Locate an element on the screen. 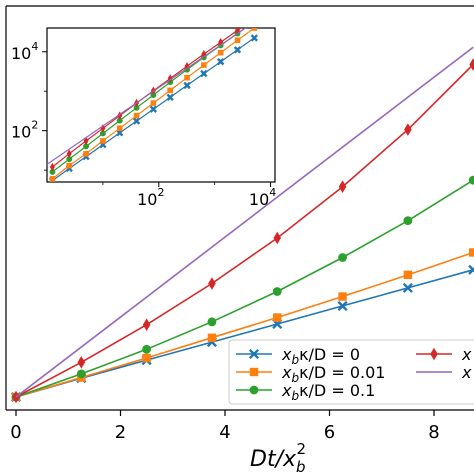 Image resolution: width=474 pixels, height=474 pixels. legend-item-1-label: xbκ/D = 0.01 is located at coordinates (333, 374).